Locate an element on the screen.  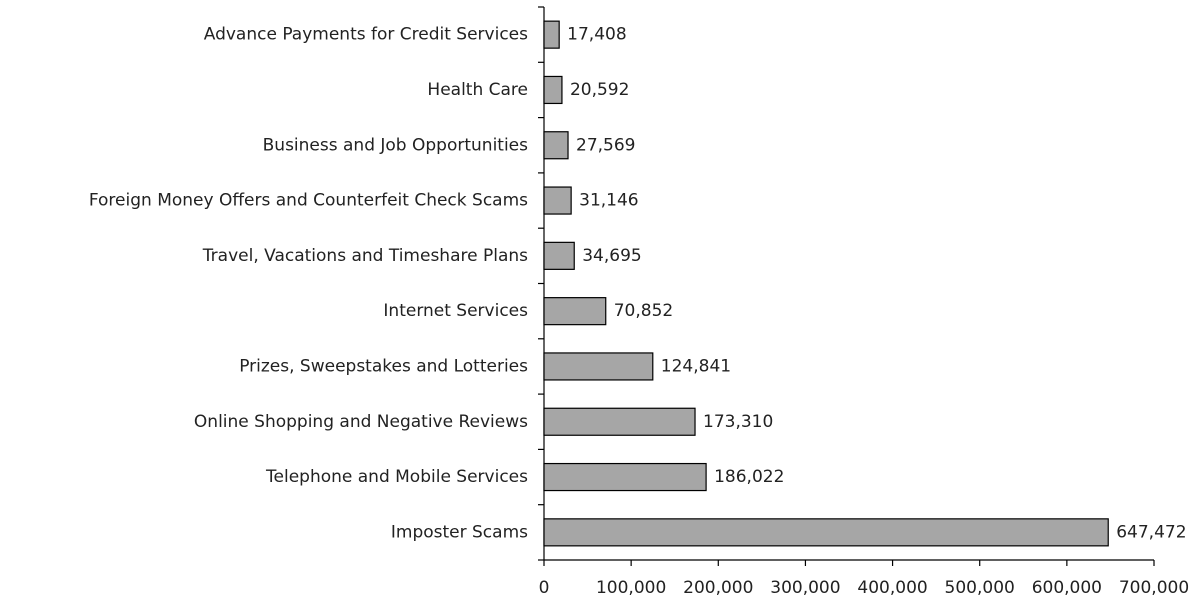
x-tick-label: 100,000 is located at coordinates (631, 588).